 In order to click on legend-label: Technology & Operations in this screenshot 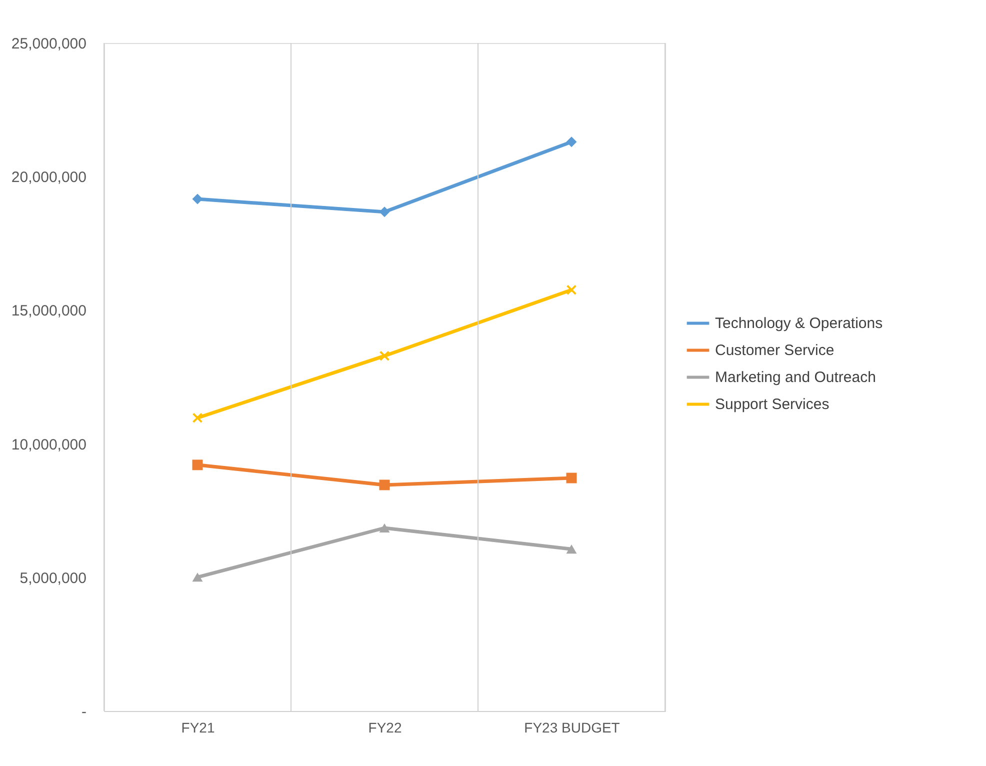, I will do `click(799, 323)`.